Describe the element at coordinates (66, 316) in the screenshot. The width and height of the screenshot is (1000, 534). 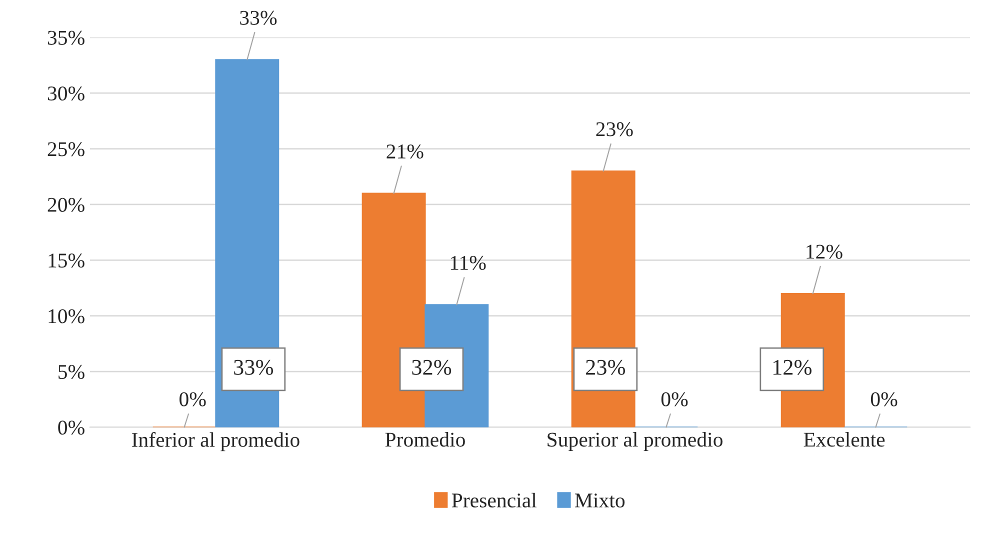
I see `y-tick-label: 10%` at that location.